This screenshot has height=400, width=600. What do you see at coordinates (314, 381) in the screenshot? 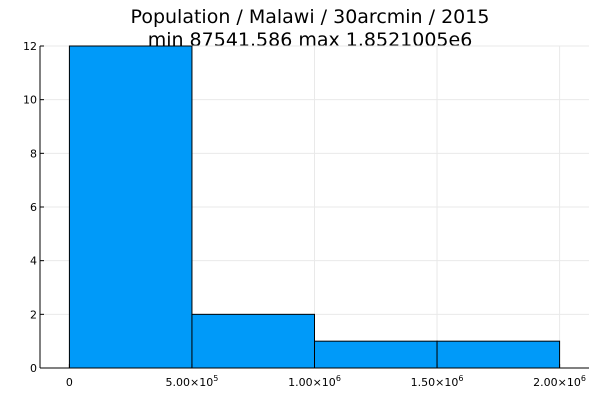
I see `x-tick-label: 1.00×10⁶` at bounding box center [314, 381].